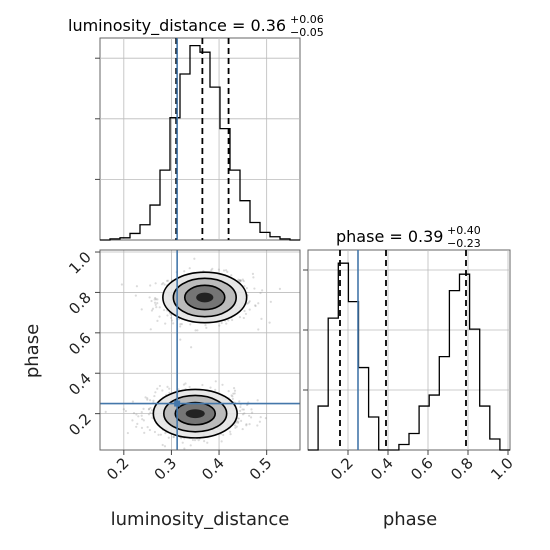  I want to click on y-tick-label-phase: 0.6, so click(80, 344).